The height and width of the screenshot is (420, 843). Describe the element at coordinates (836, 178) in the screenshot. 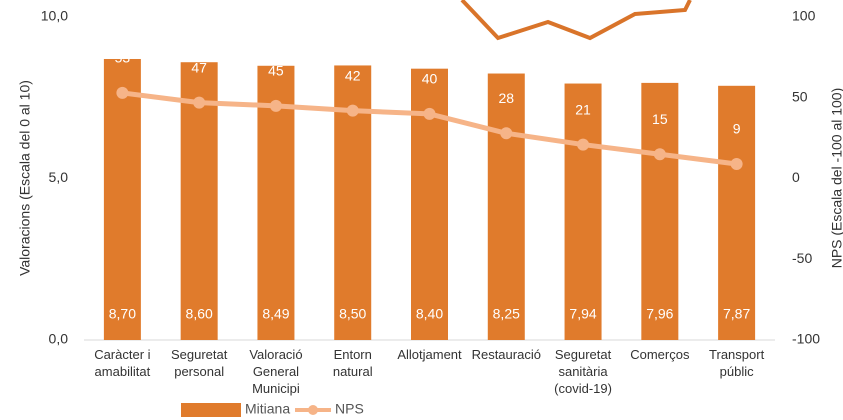

I see `y2-axis-title: NPS (Escala del -100 al 100)` at that location.